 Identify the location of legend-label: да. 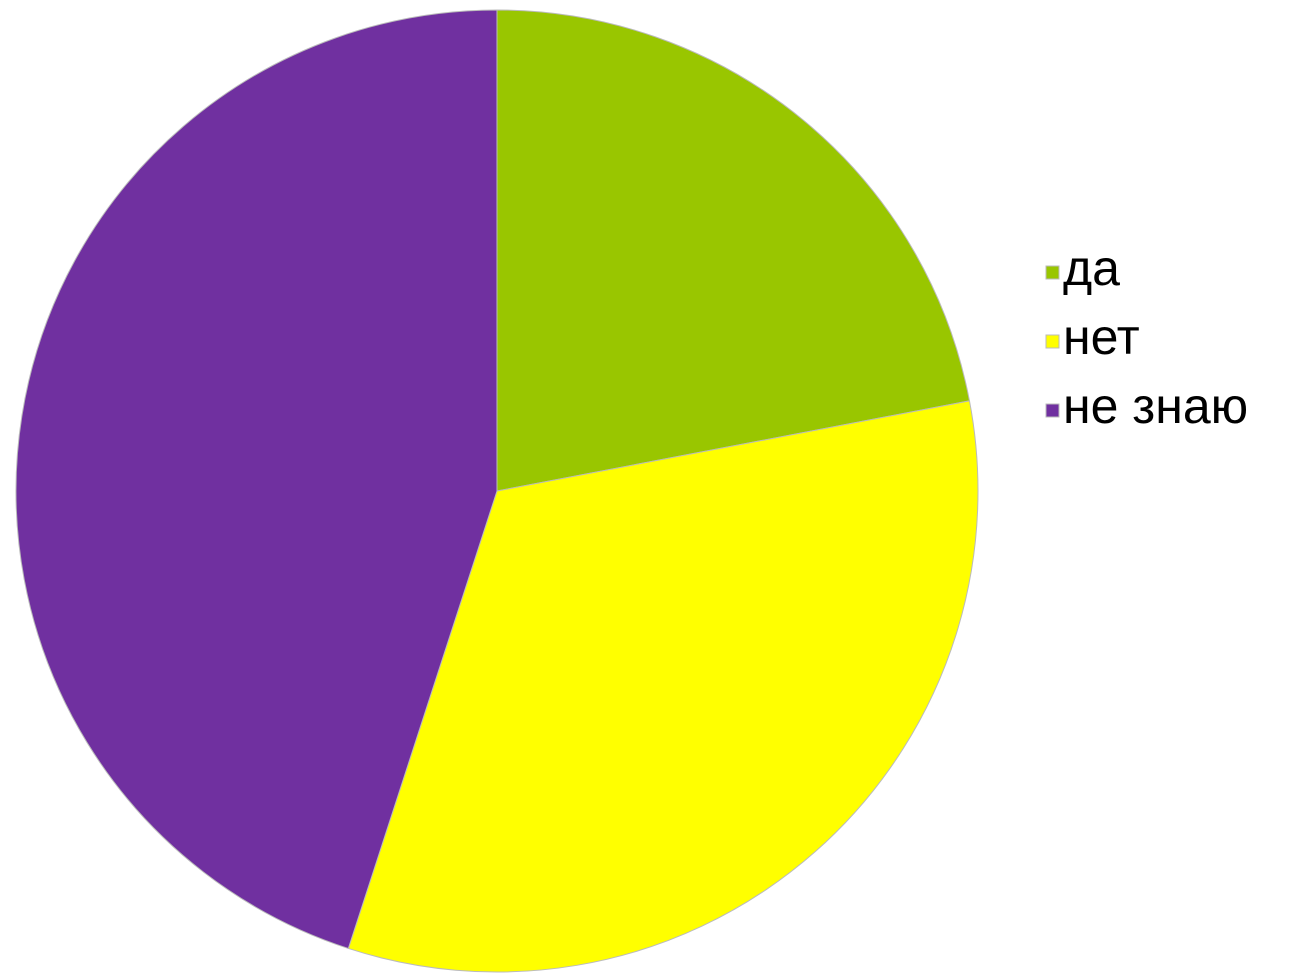
(1091, 268).